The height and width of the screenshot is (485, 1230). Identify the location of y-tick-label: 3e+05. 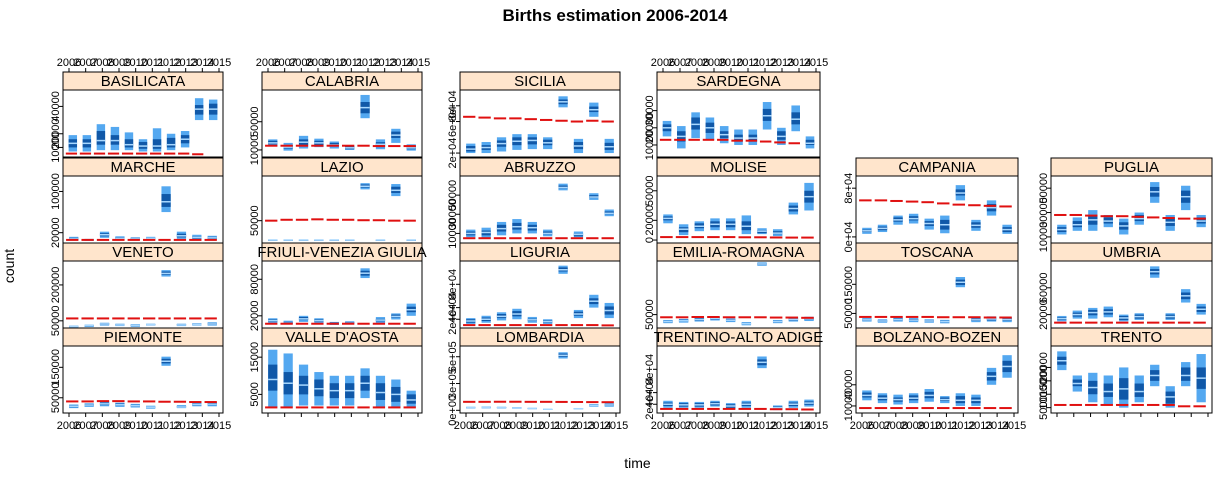
(453, 383).